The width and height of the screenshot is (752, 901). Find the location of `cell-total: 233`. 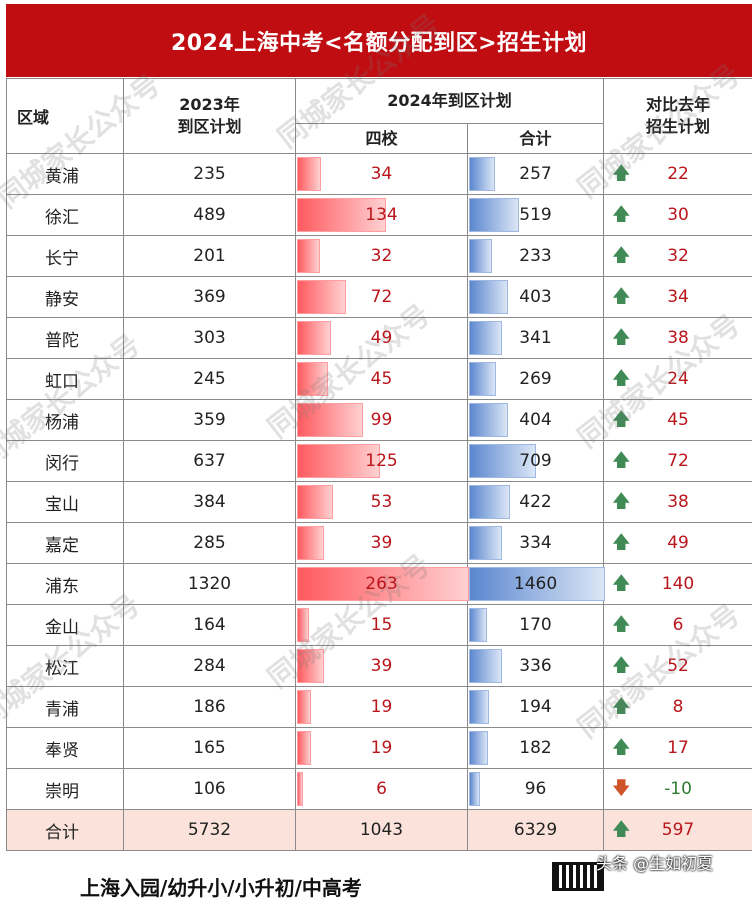

cell-total: 233 is located at coordinates (536, 256).